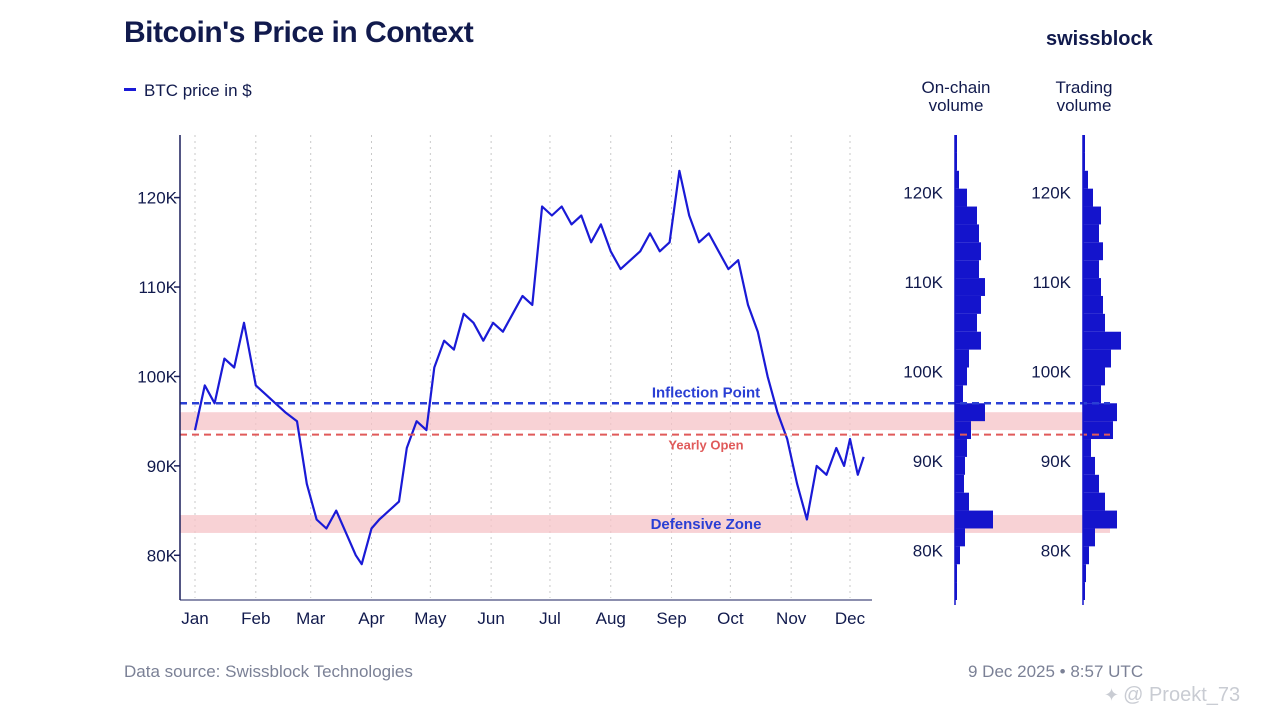  I want to click on trading-y-tick-label: 80K, so click(1056, 550).